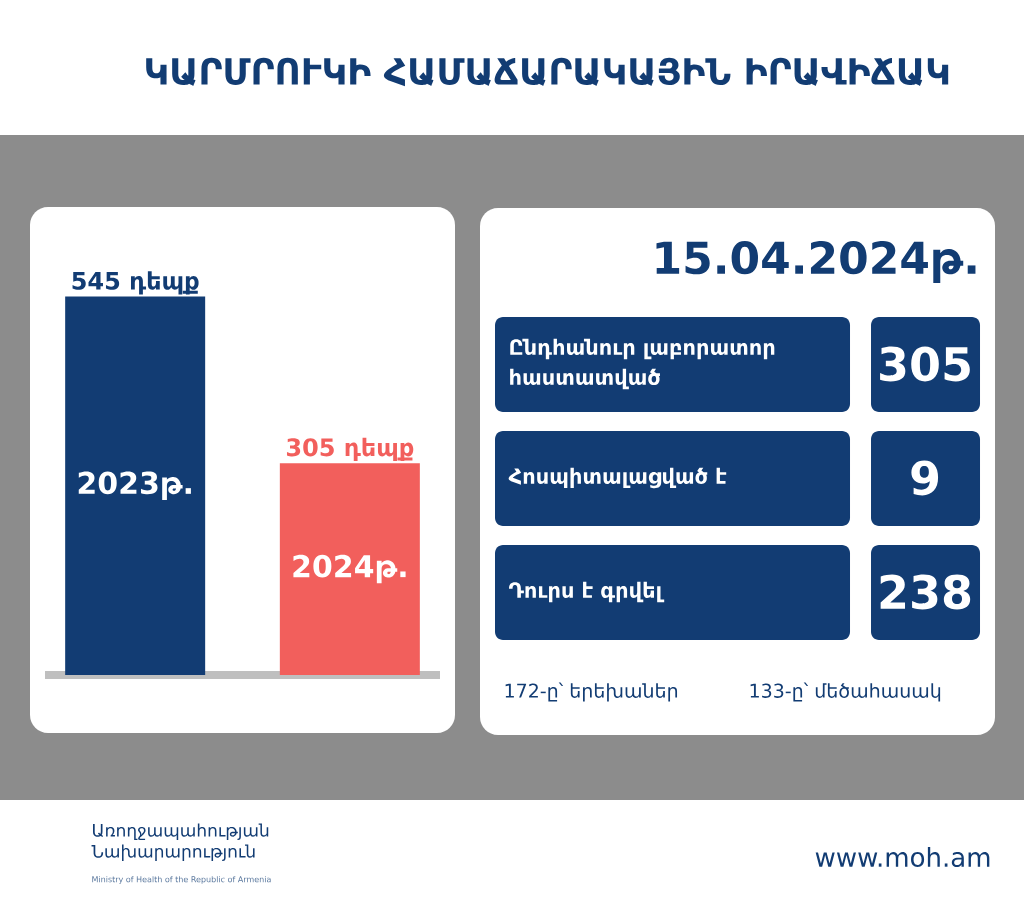  Describe the element at coordinates (642, 364) in the screenshot. I see `text: Ընդհանուր լաբորատոր հաստատված` at that location.